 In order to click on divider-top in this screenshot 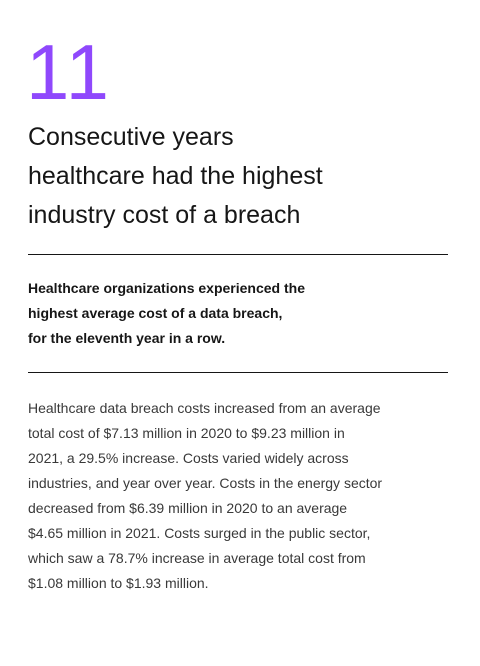, I will do `click(238, 254)`.